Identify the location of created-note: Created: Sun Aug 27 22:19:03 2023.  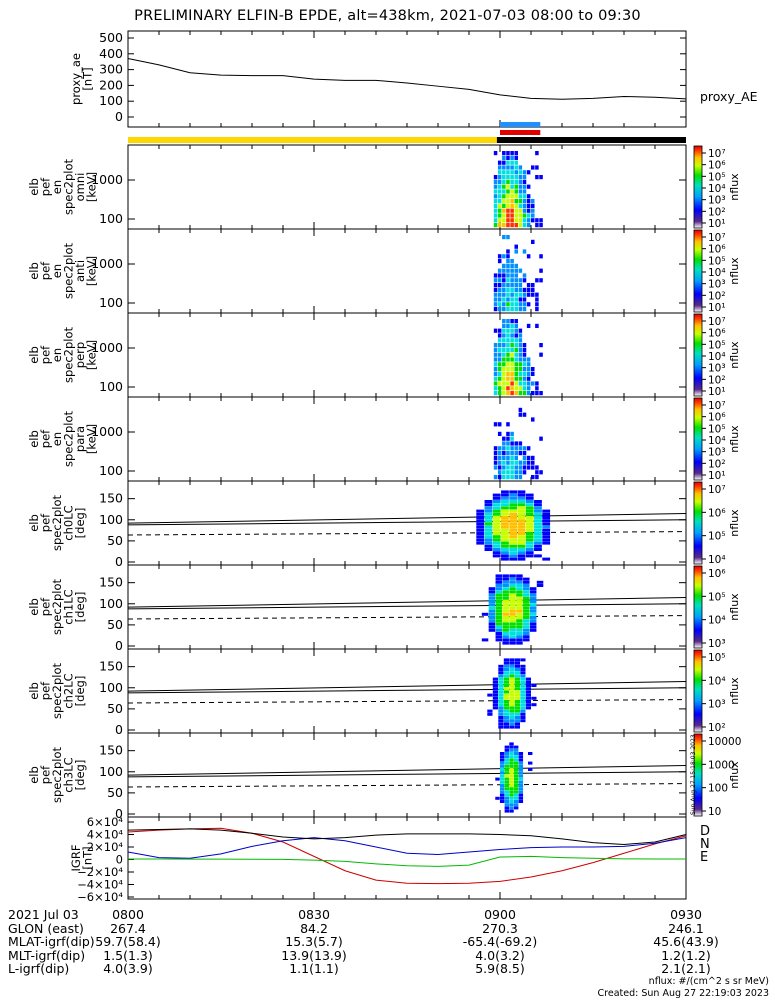
(683, 993).